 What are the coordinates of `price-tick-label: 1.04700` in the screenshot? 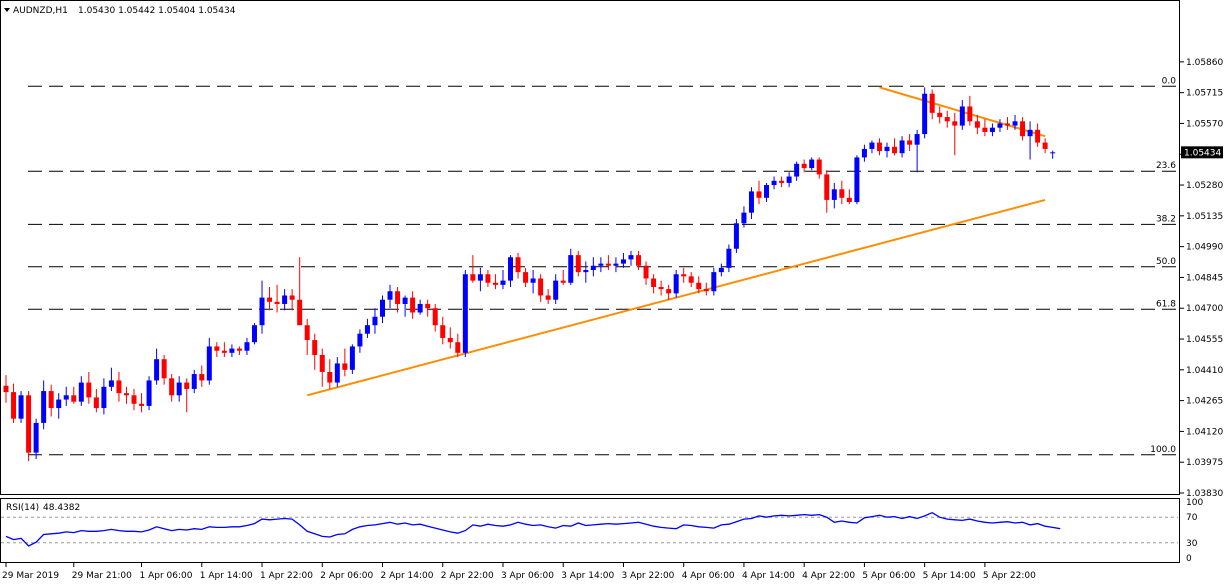 It's located at (1204, 309).